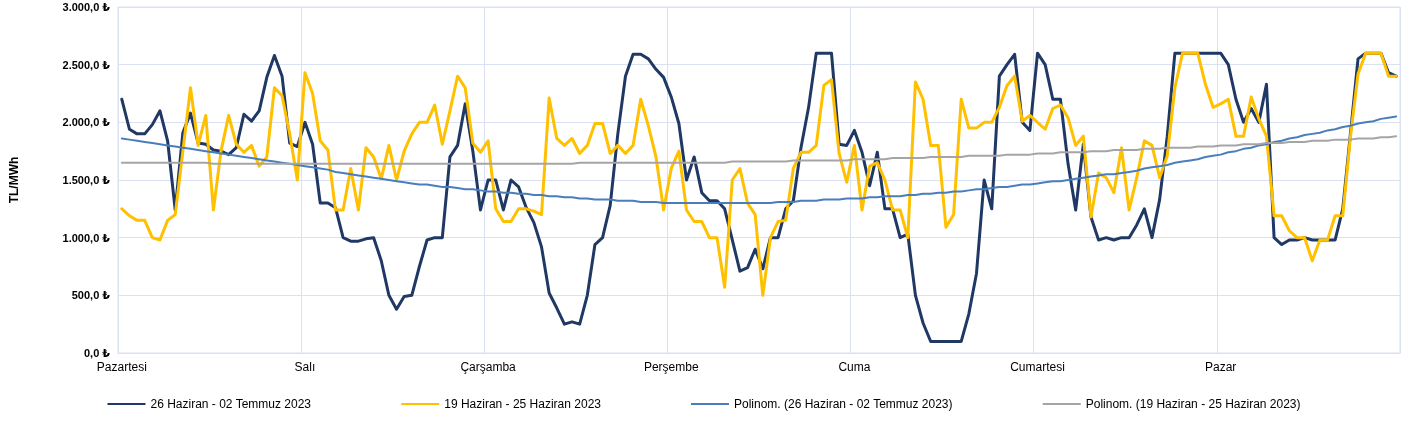  Describe the element at coordinates (305, 367) in the screenshot. I see `x-tick-label: Salı` at that location.